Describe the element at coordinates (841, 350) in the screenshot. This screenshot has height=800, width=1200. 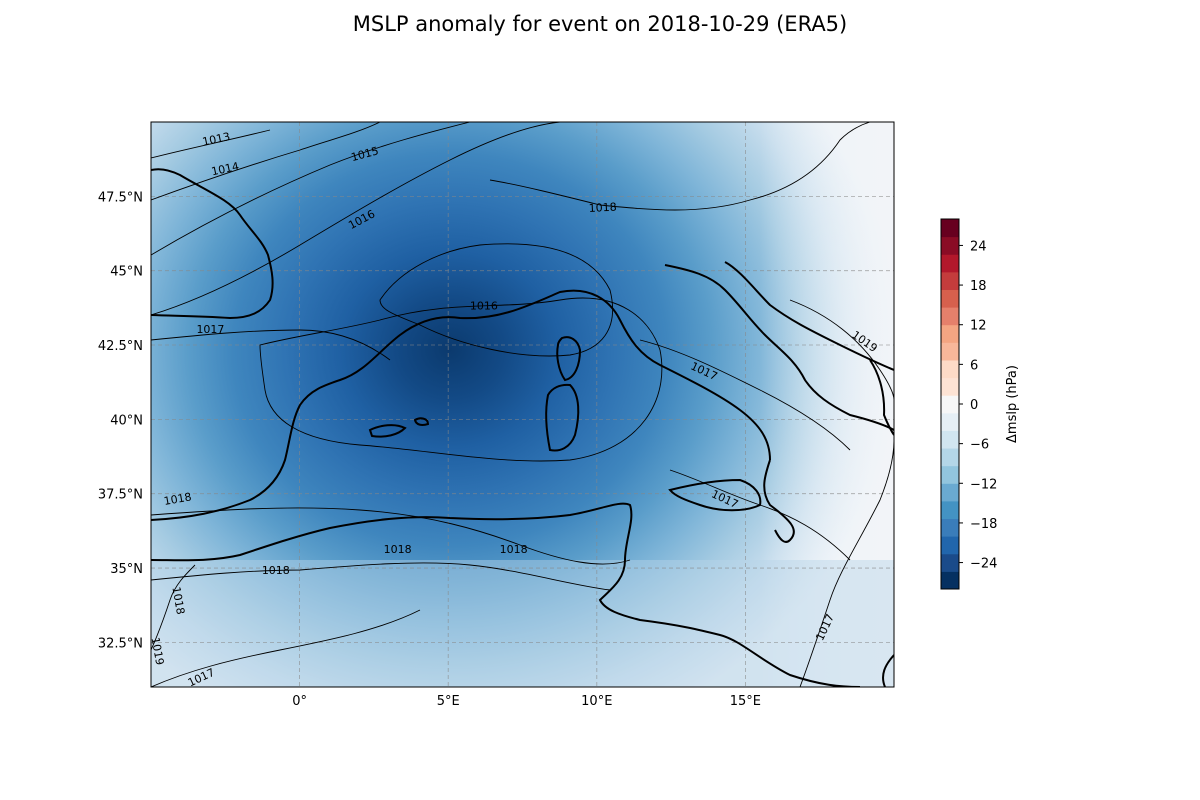
I see `isobar-1019-east` at that location.